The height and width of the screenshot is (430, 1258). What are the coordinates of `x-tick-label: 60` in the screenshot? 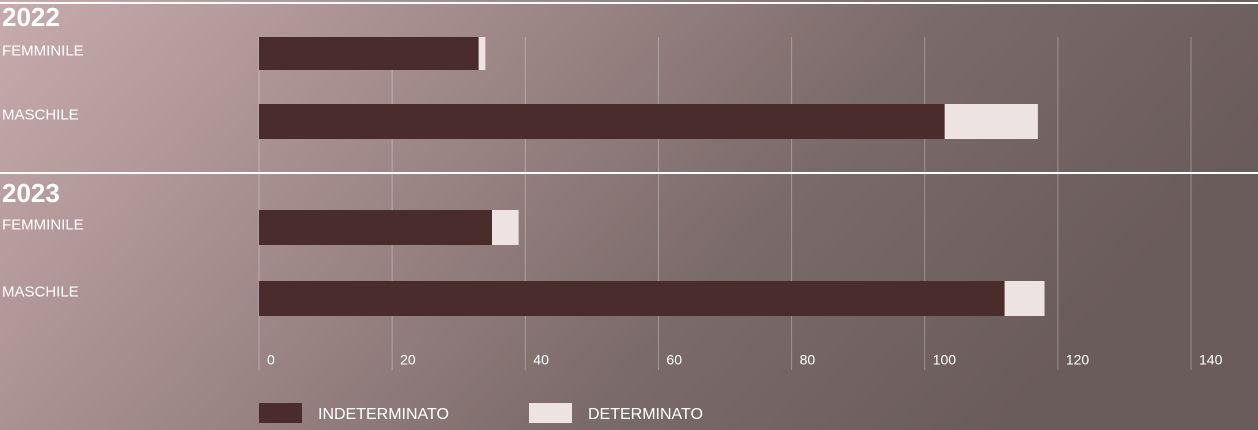 It's located at (674, 360).